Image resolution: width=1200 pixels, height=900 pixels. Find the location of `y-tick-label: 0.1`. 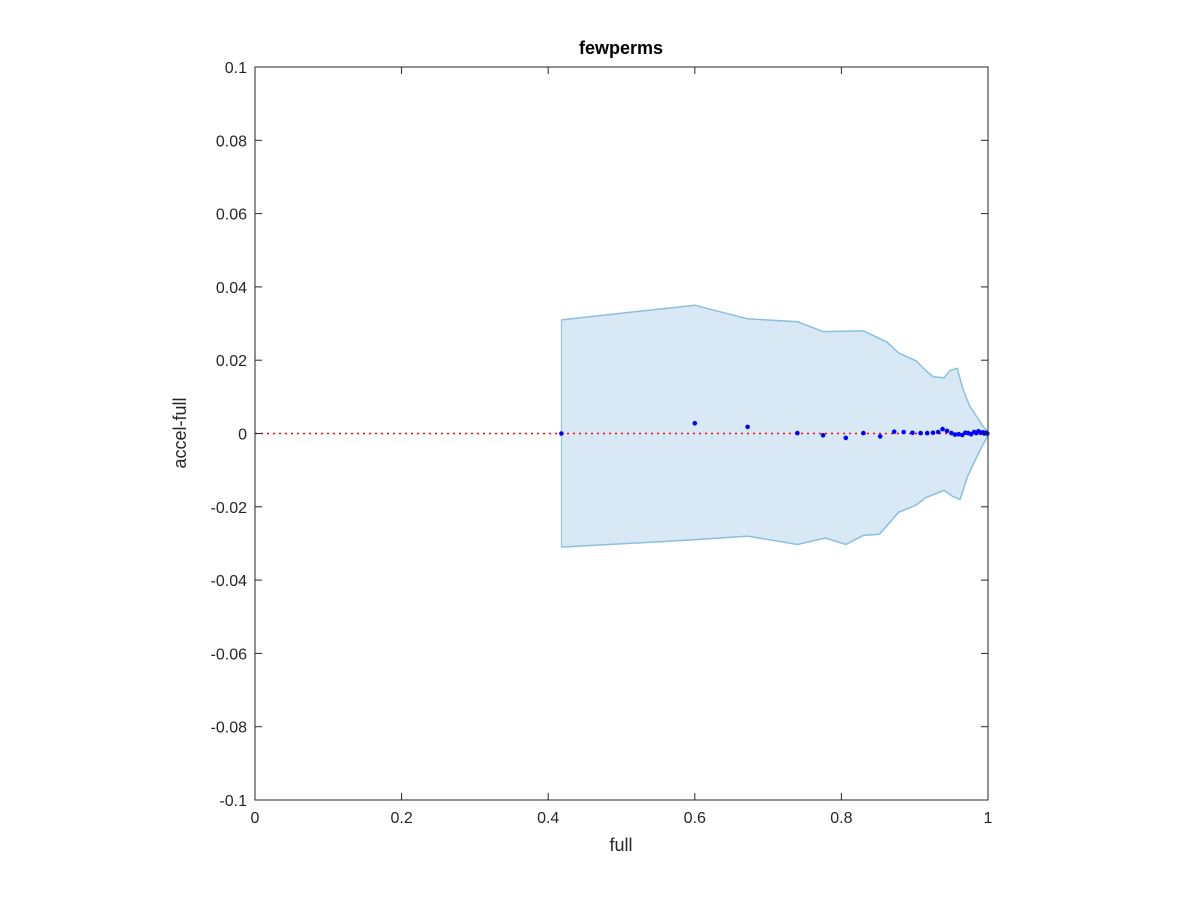

y-tick-label: 0.1 is located at coordinates (236, 68).